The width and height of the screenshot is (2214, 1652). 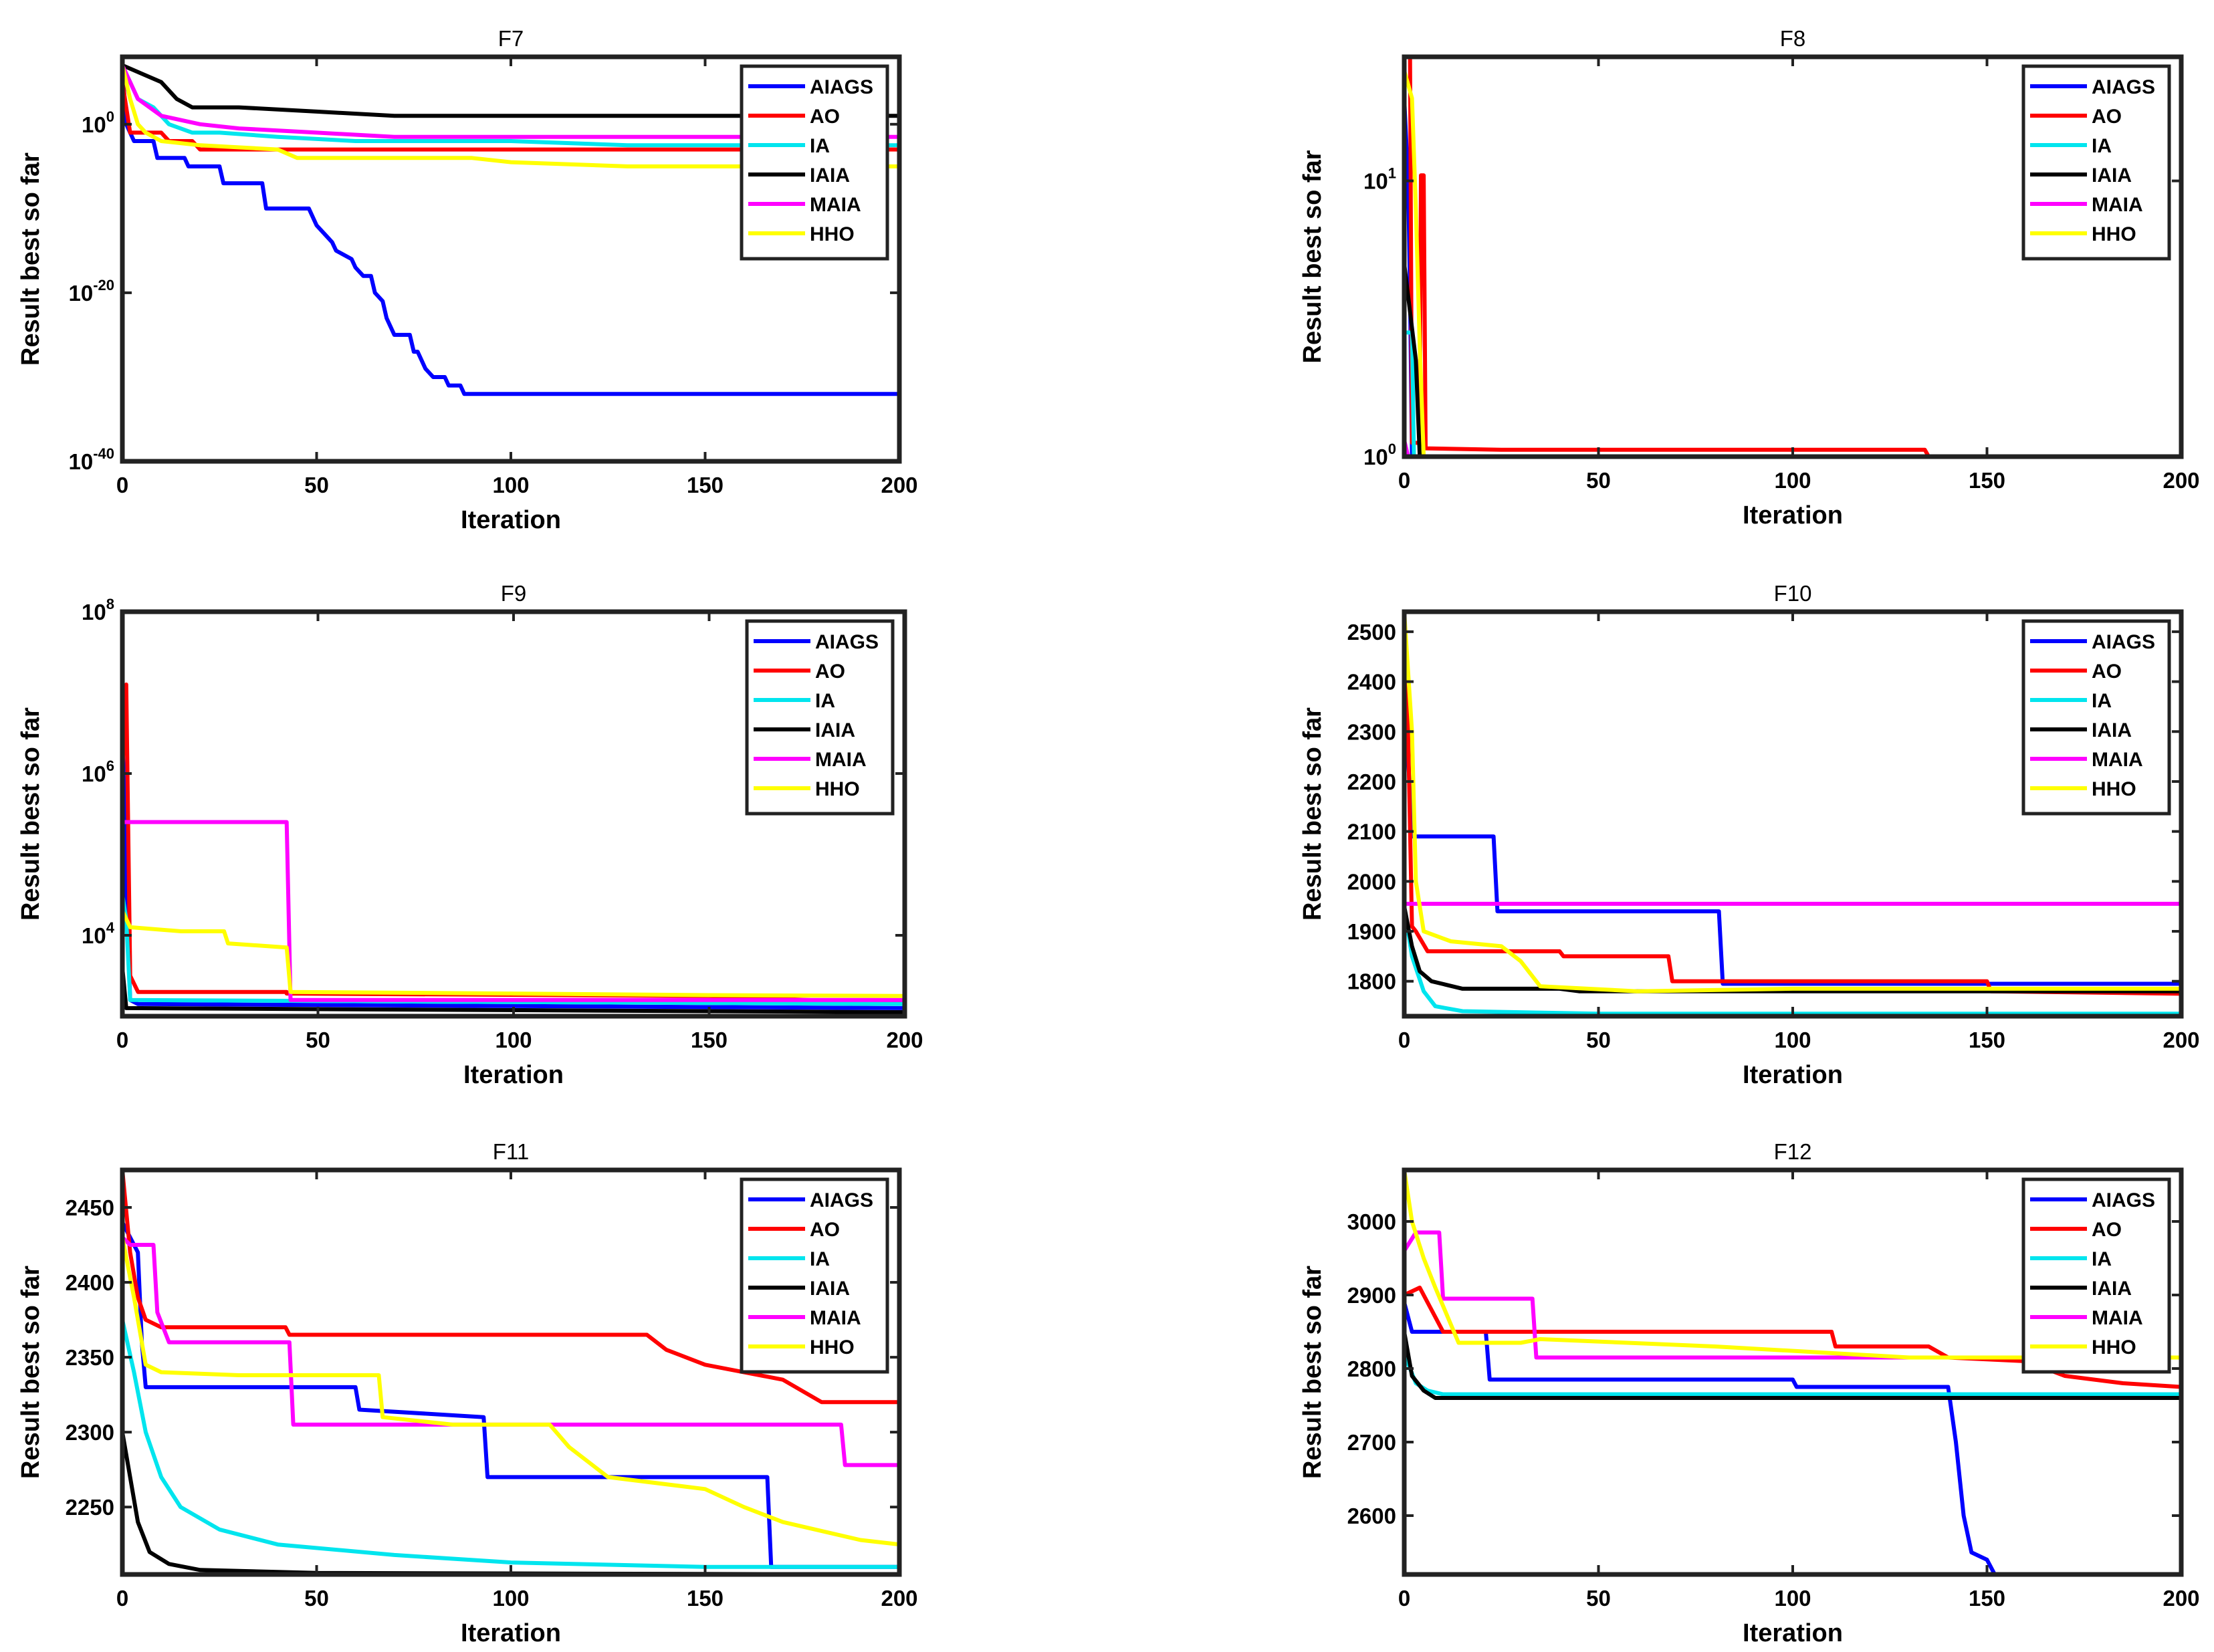 I want to click on series-line-maia, so click(x=510, y=101).